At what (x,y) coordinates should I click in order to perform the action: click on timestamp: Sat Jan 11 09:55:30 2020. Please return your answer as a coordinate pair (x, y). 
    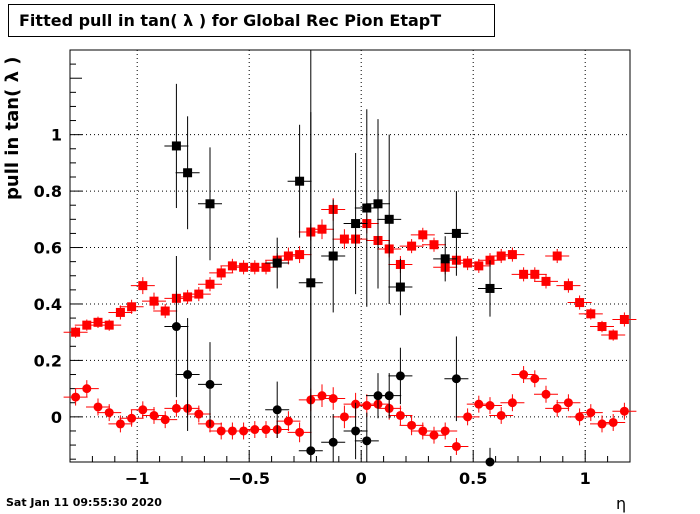
    Looking at the image, I should click on (84, 502).